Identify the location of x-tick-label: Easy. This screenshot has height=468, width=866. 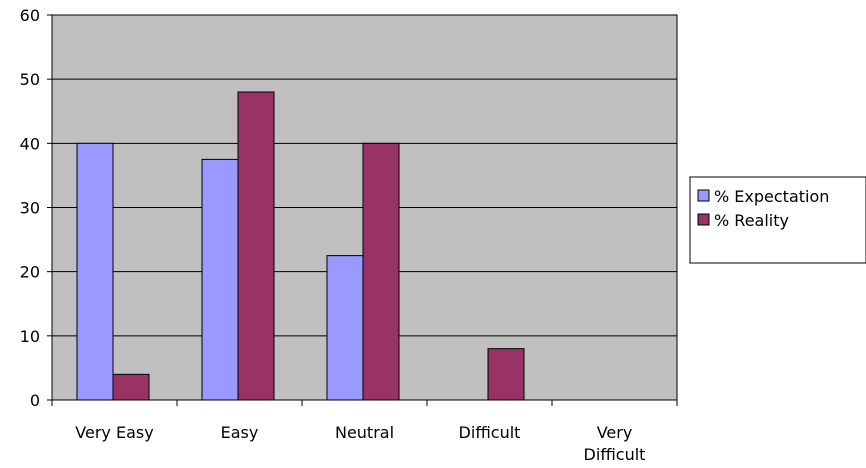
(240, 432).